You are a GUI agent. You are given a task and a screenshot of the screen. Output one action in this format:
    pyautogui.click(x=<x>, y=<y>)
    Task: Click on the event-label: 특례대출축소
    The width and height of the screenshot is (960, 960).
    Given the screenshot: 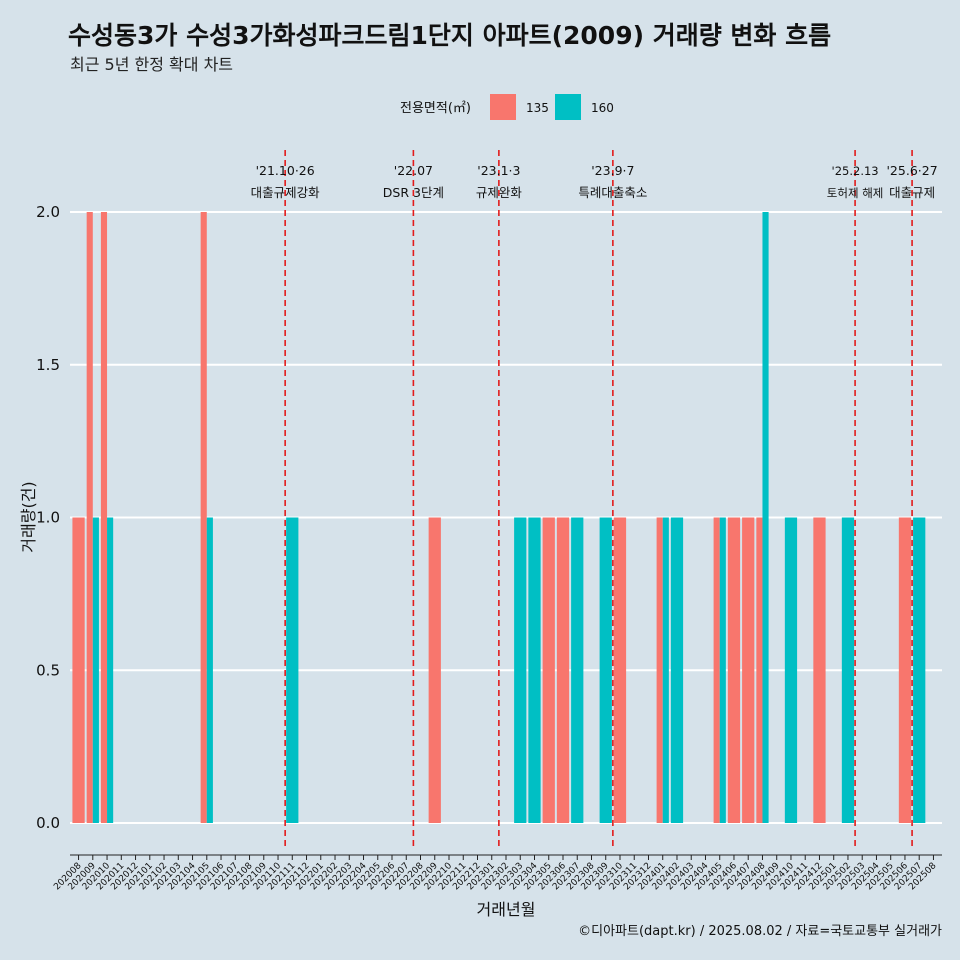 What is the action you would take?
    pyautogui.click(x=612, y=192)
    